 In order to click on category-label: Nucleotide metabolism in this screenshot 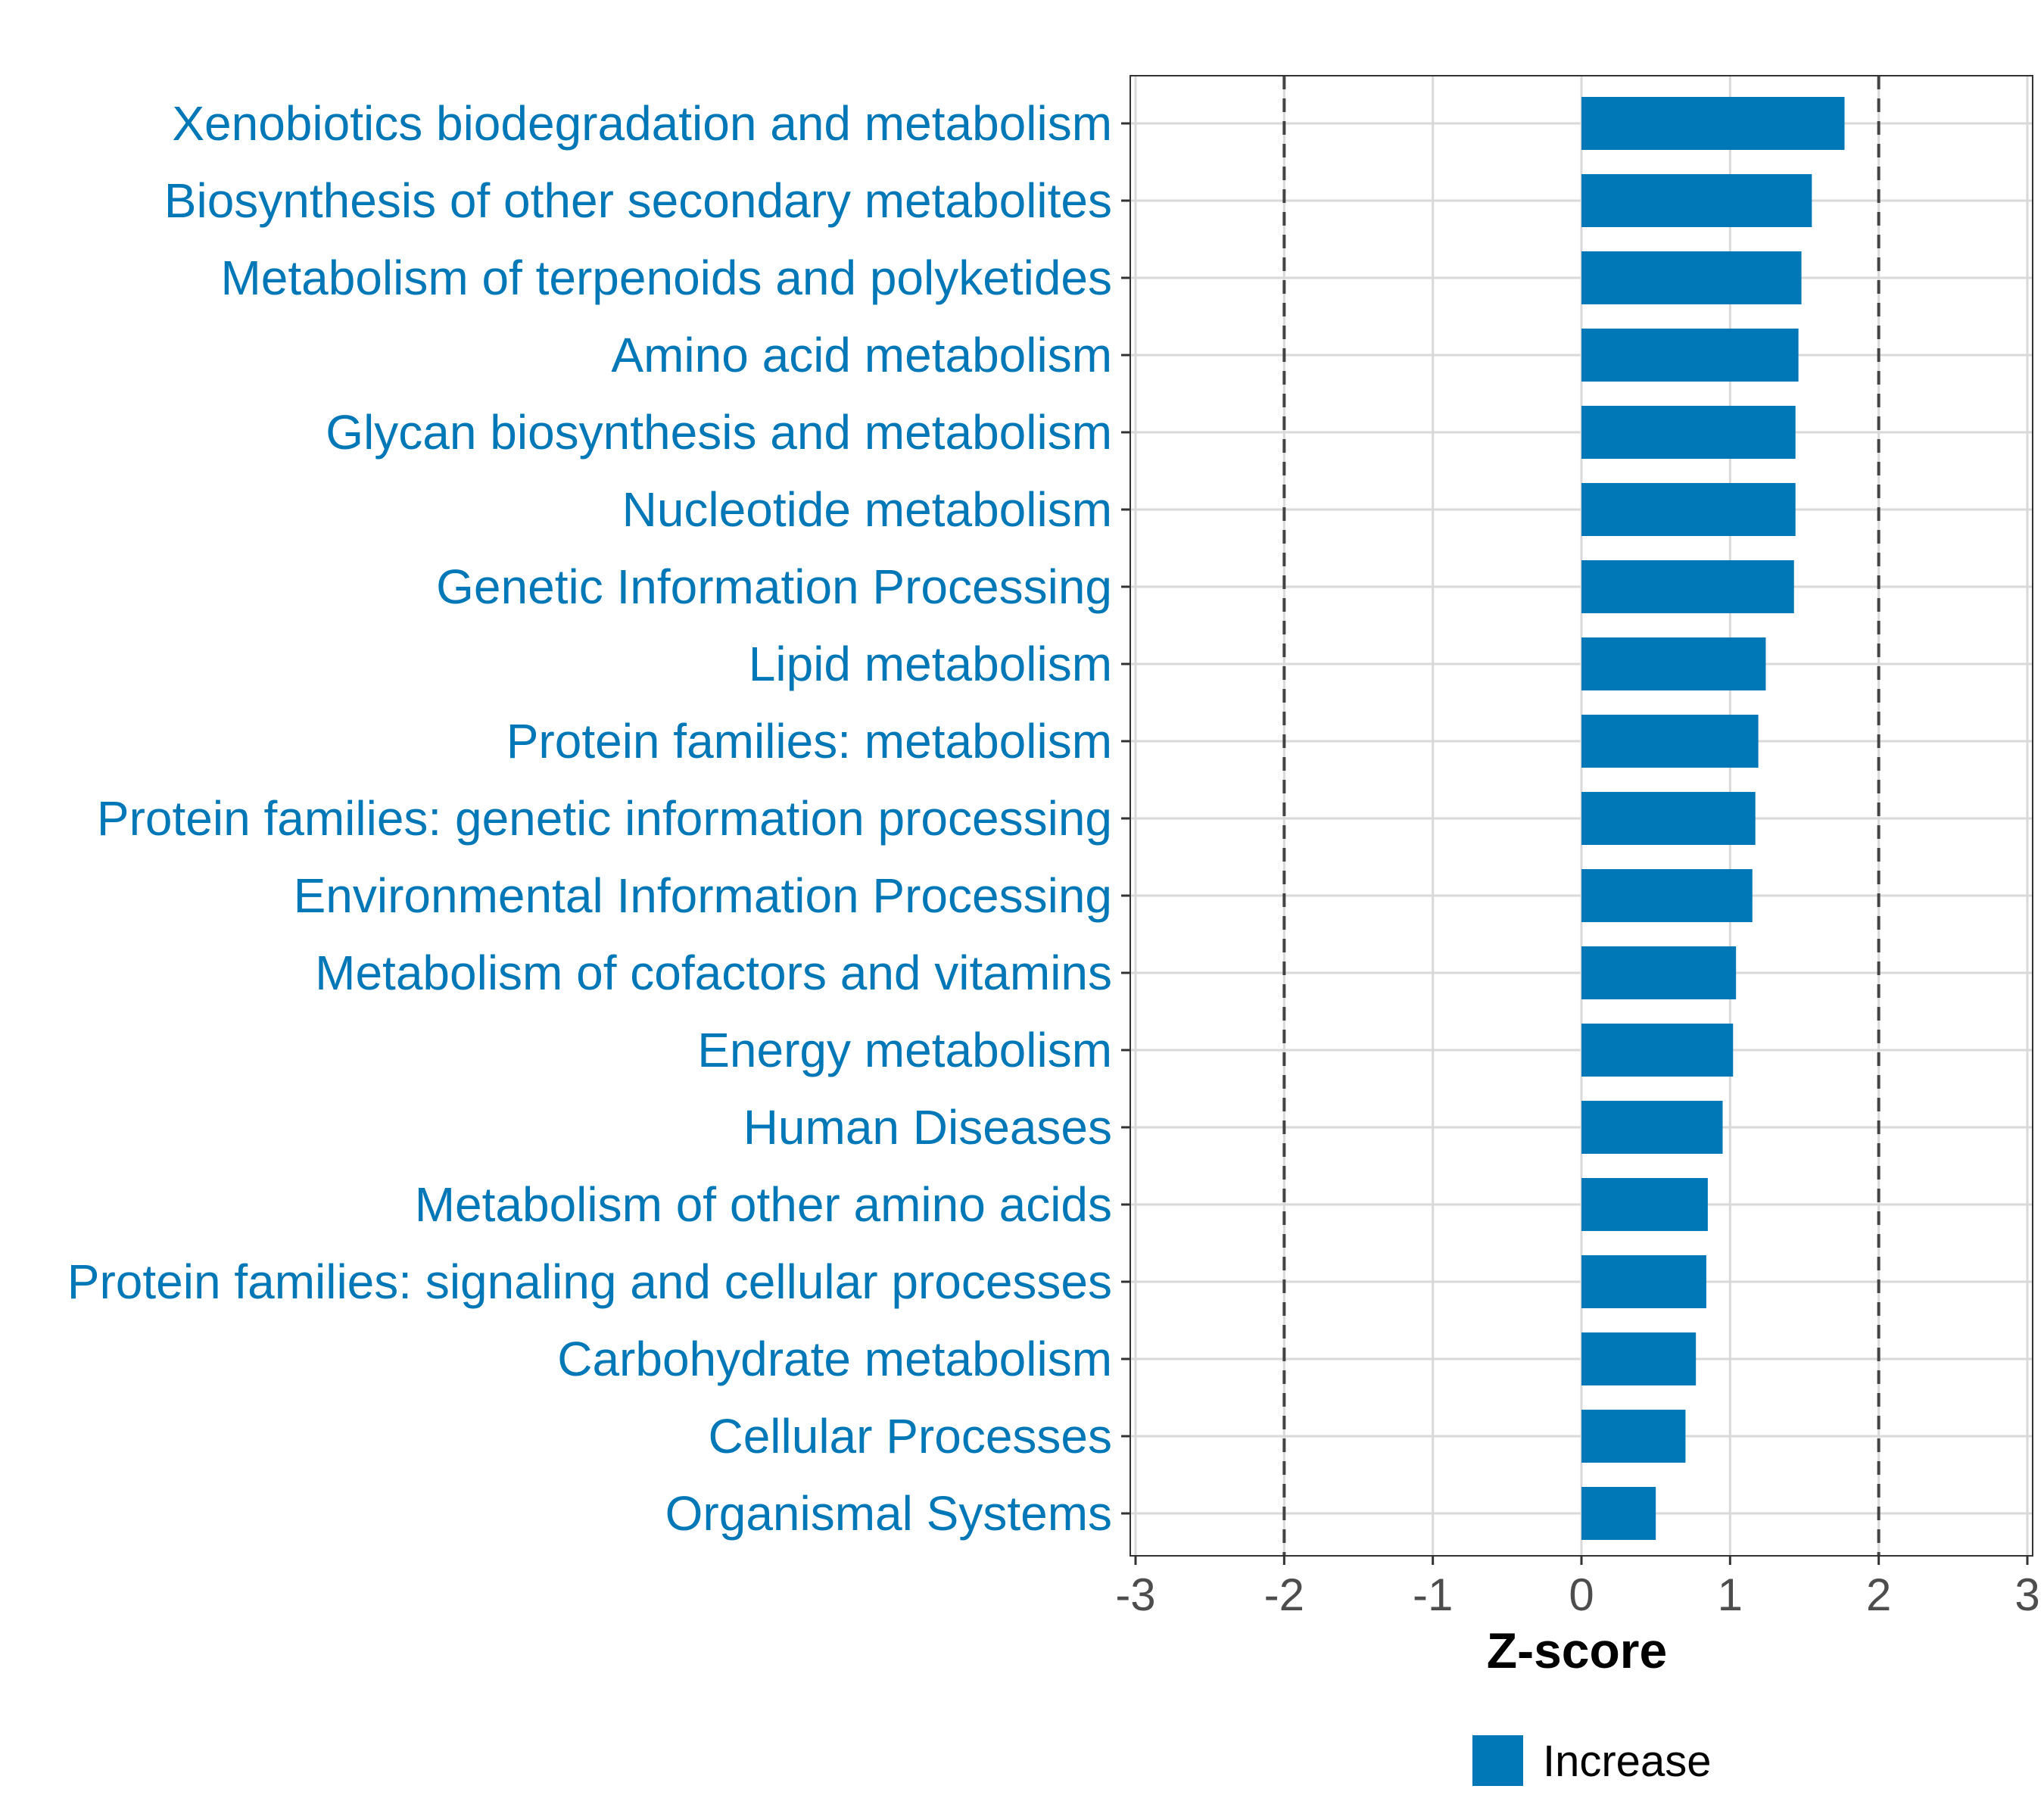, I will do `click(867, 510)`.